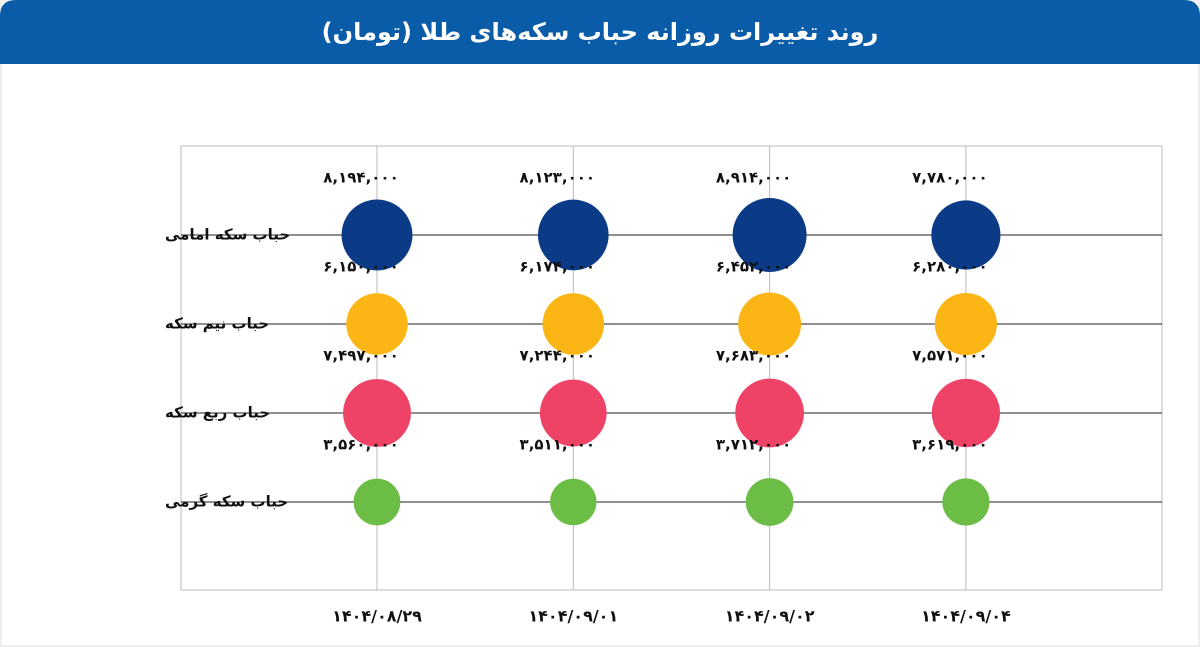 The width and height of the screenshot is (1200, 647). I want to click on x-tick-label: ۱۴۰۴/۰۹/۰۴, so click(966, 616).